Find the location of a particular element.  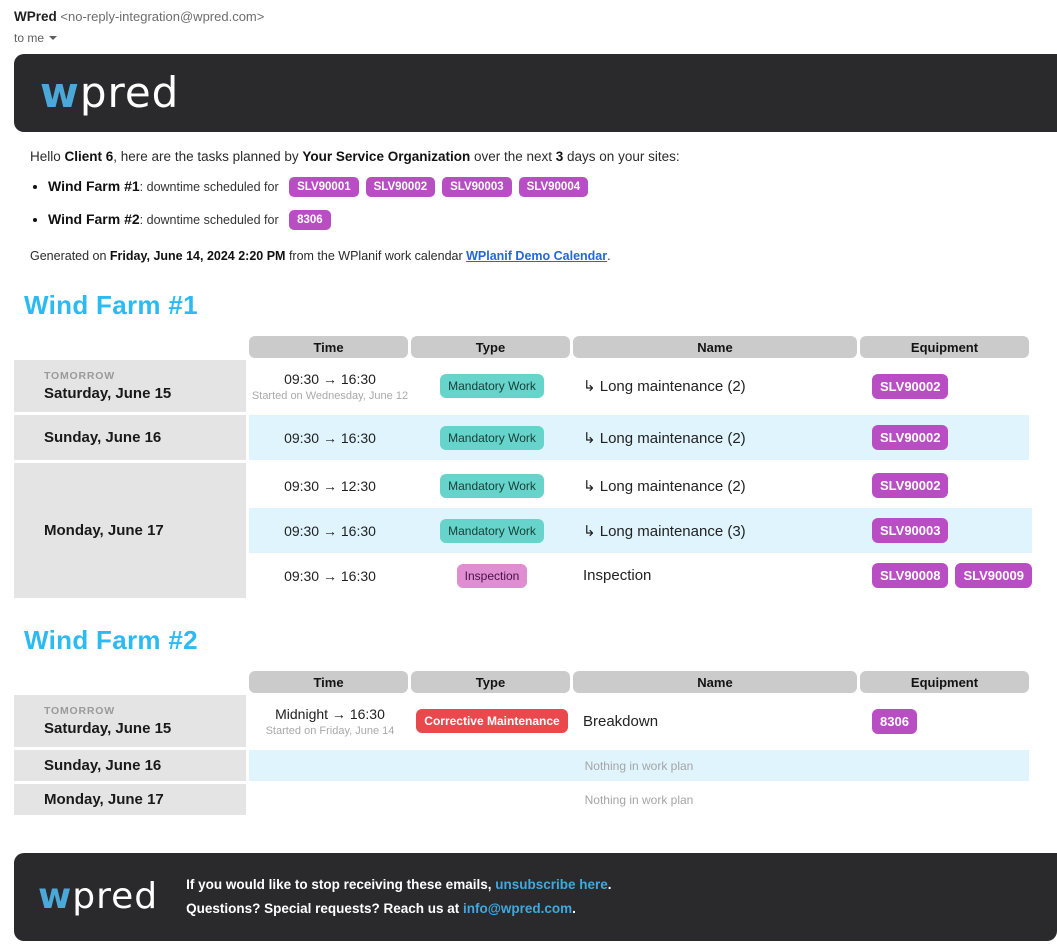

section-title: Wind Farm #2 is located at coordinates (111, 640).